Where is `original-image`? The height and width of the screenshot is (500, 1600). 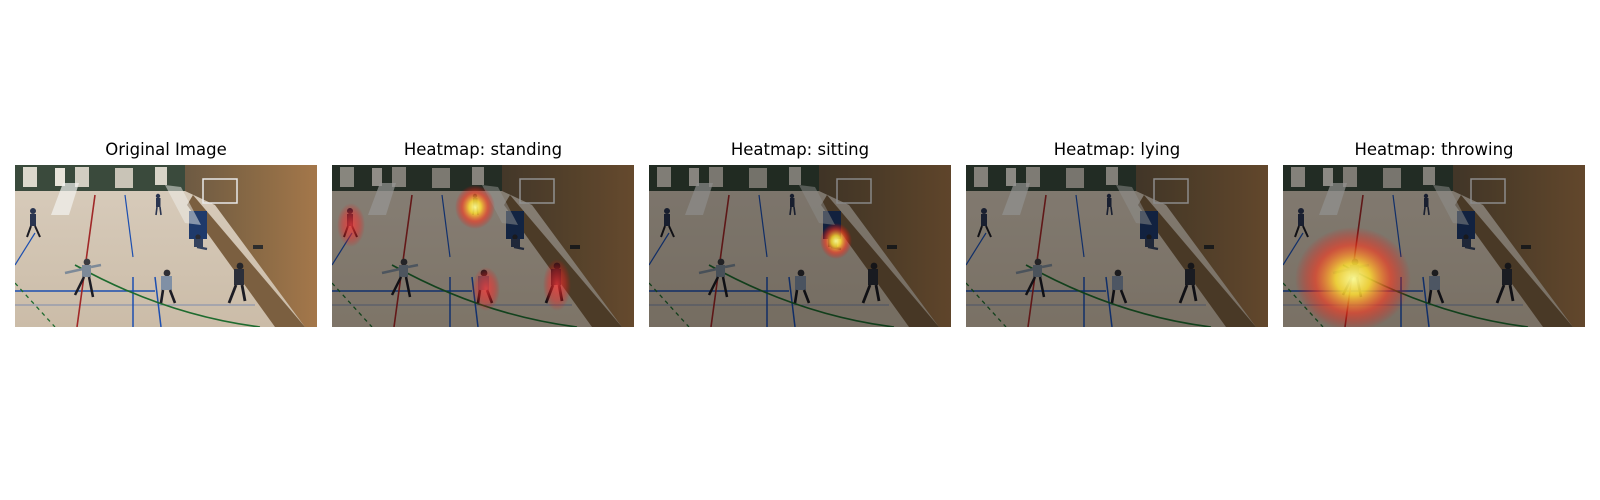 original-image is located at coordinates (166, 246).